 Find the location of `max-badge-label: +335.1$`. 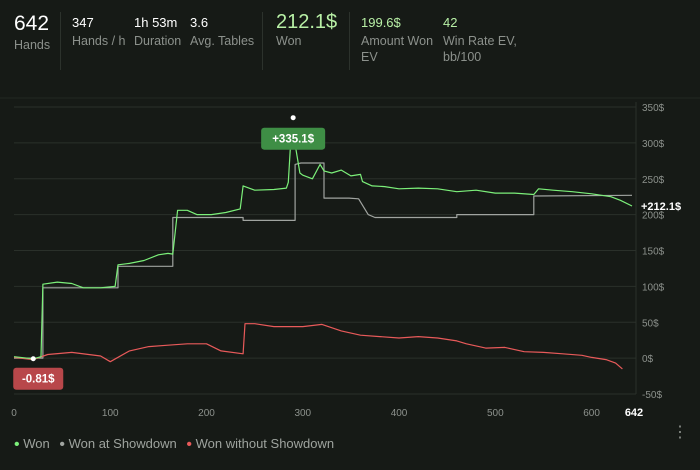

max-badge-label: +335.1$ is located at coordinates (293, 140).